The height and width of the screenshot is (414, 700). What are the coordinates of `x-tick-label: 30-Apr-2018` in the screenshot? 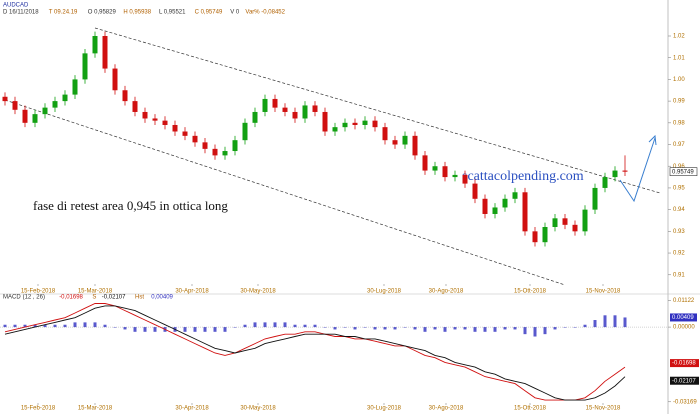 It's located at (192, 409).